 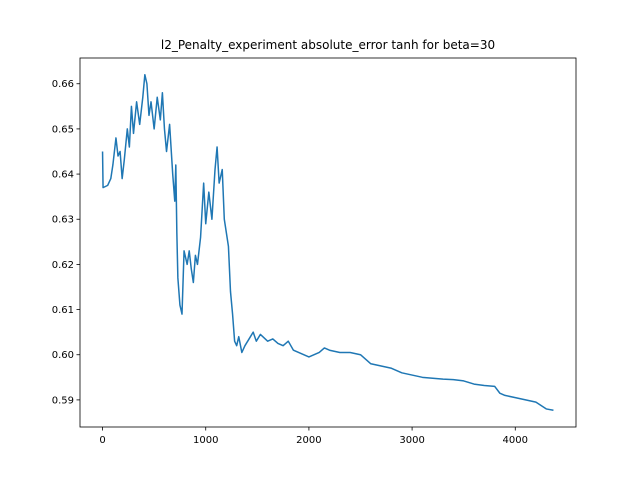 I want to click on y-tick-label: 0.63, so click(x=63, y=220).